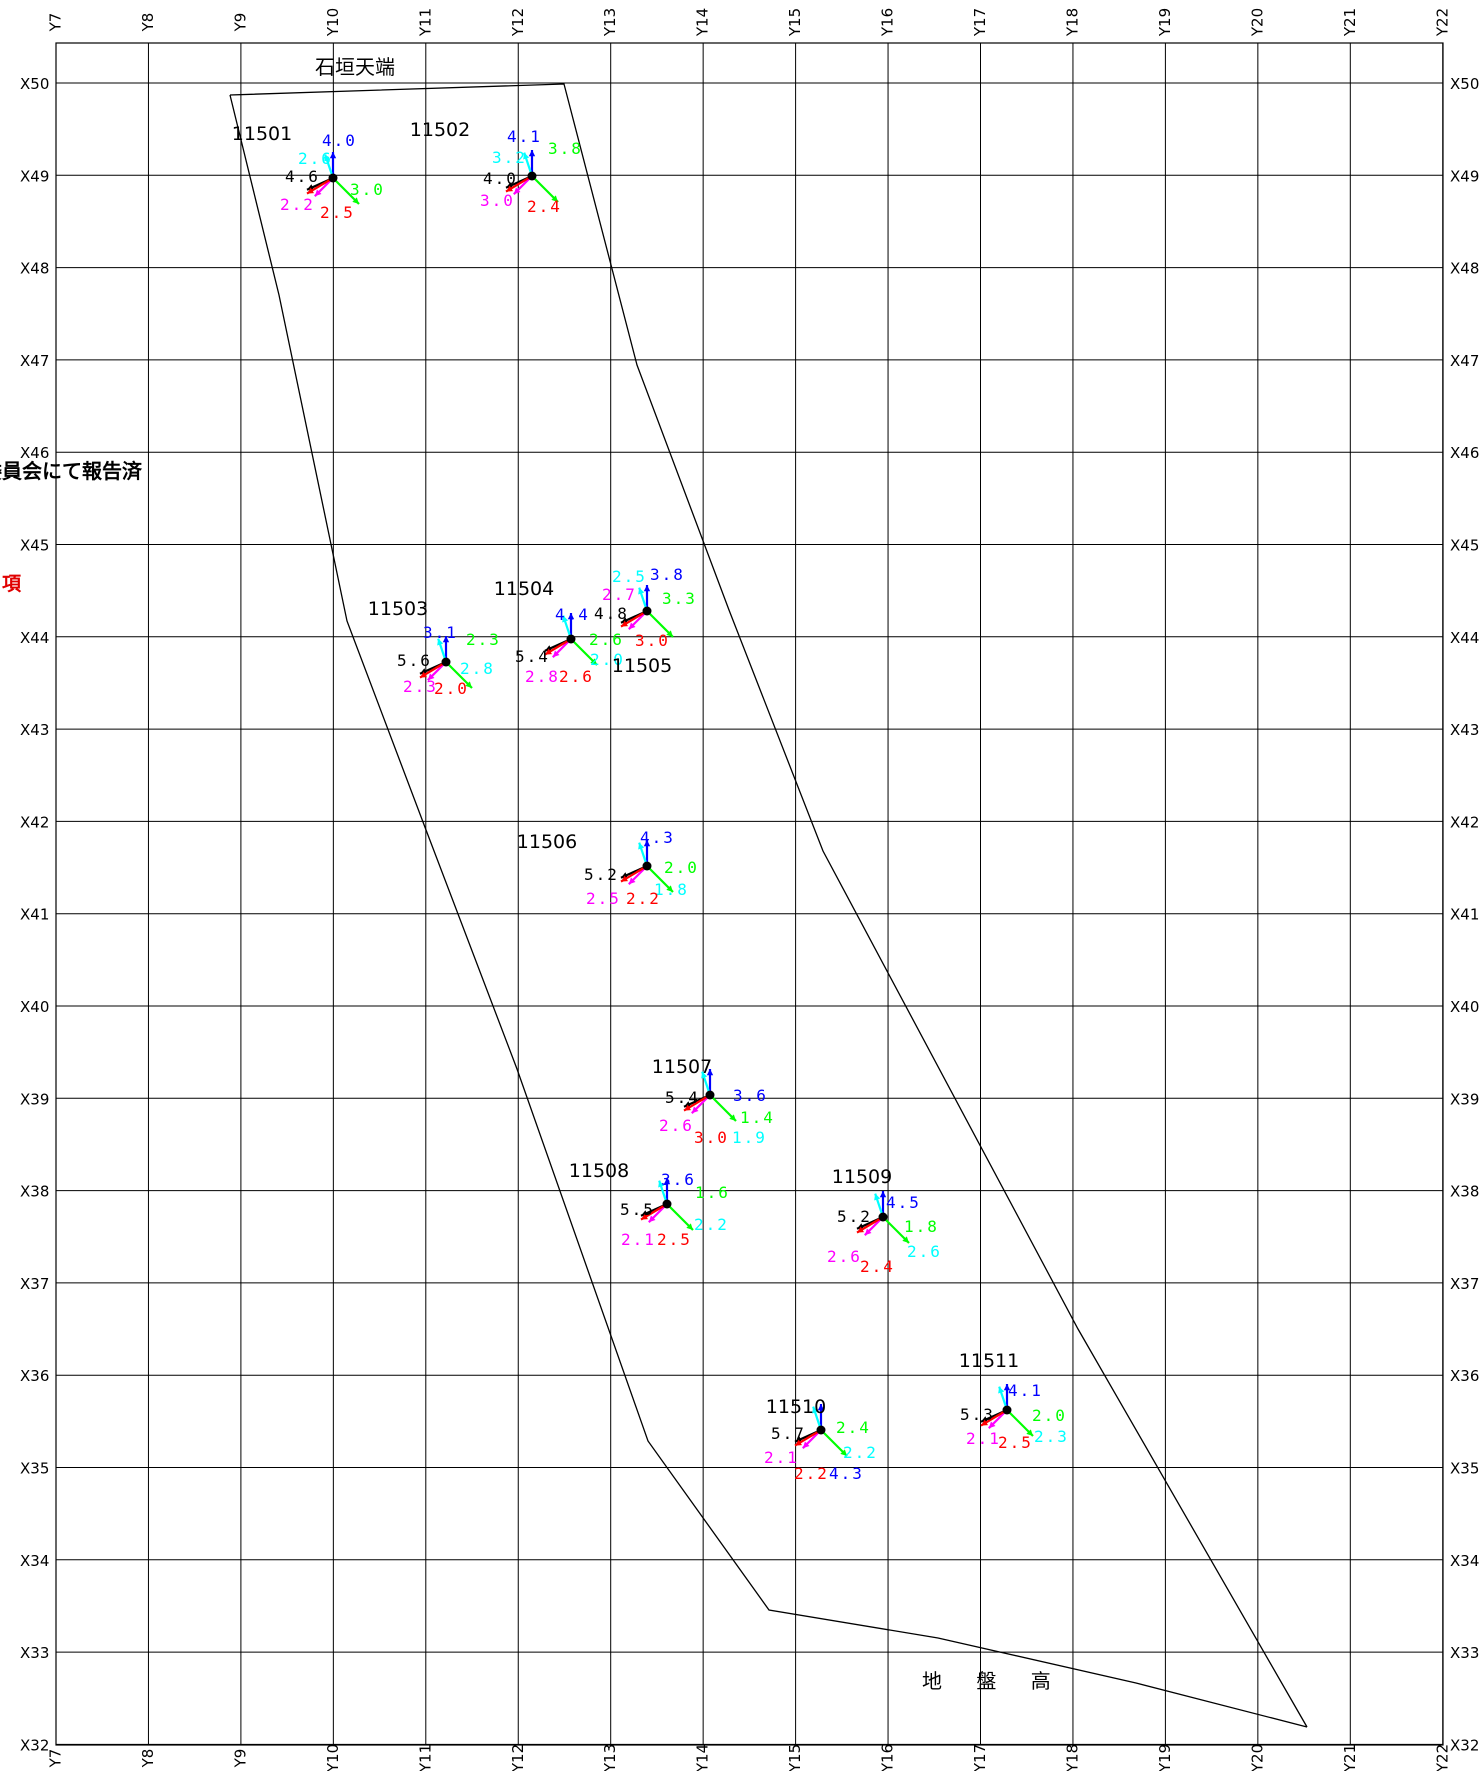 The height and width of the screenshot is (1771, 1481). Describe the element at coordinates (34, 269) in the screenshot. I see `grid-label-left: X48` at that location.